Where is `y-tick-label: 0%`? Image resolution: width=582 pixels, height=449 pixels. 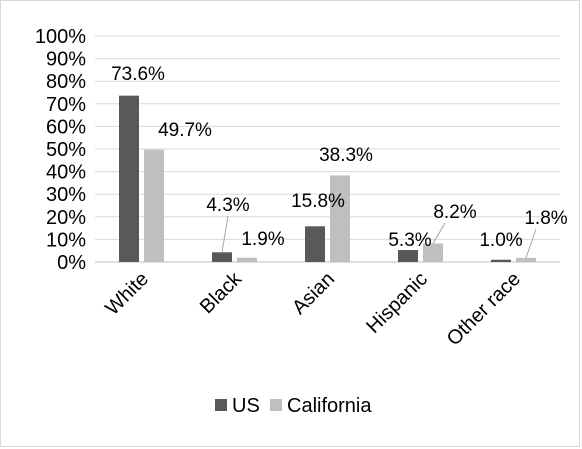
y-tick-label: 0% is located at coordinates (71, 263).